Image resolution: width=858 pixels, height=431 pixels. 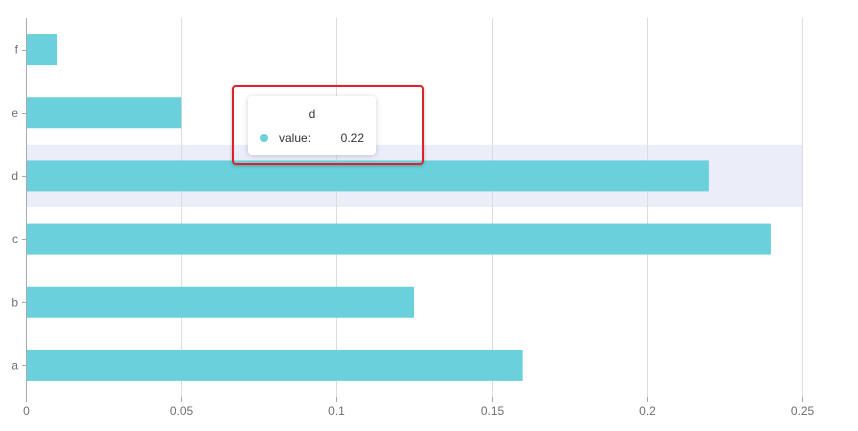 I want to click on y-tick-label: b, so click(x=14, y=302).